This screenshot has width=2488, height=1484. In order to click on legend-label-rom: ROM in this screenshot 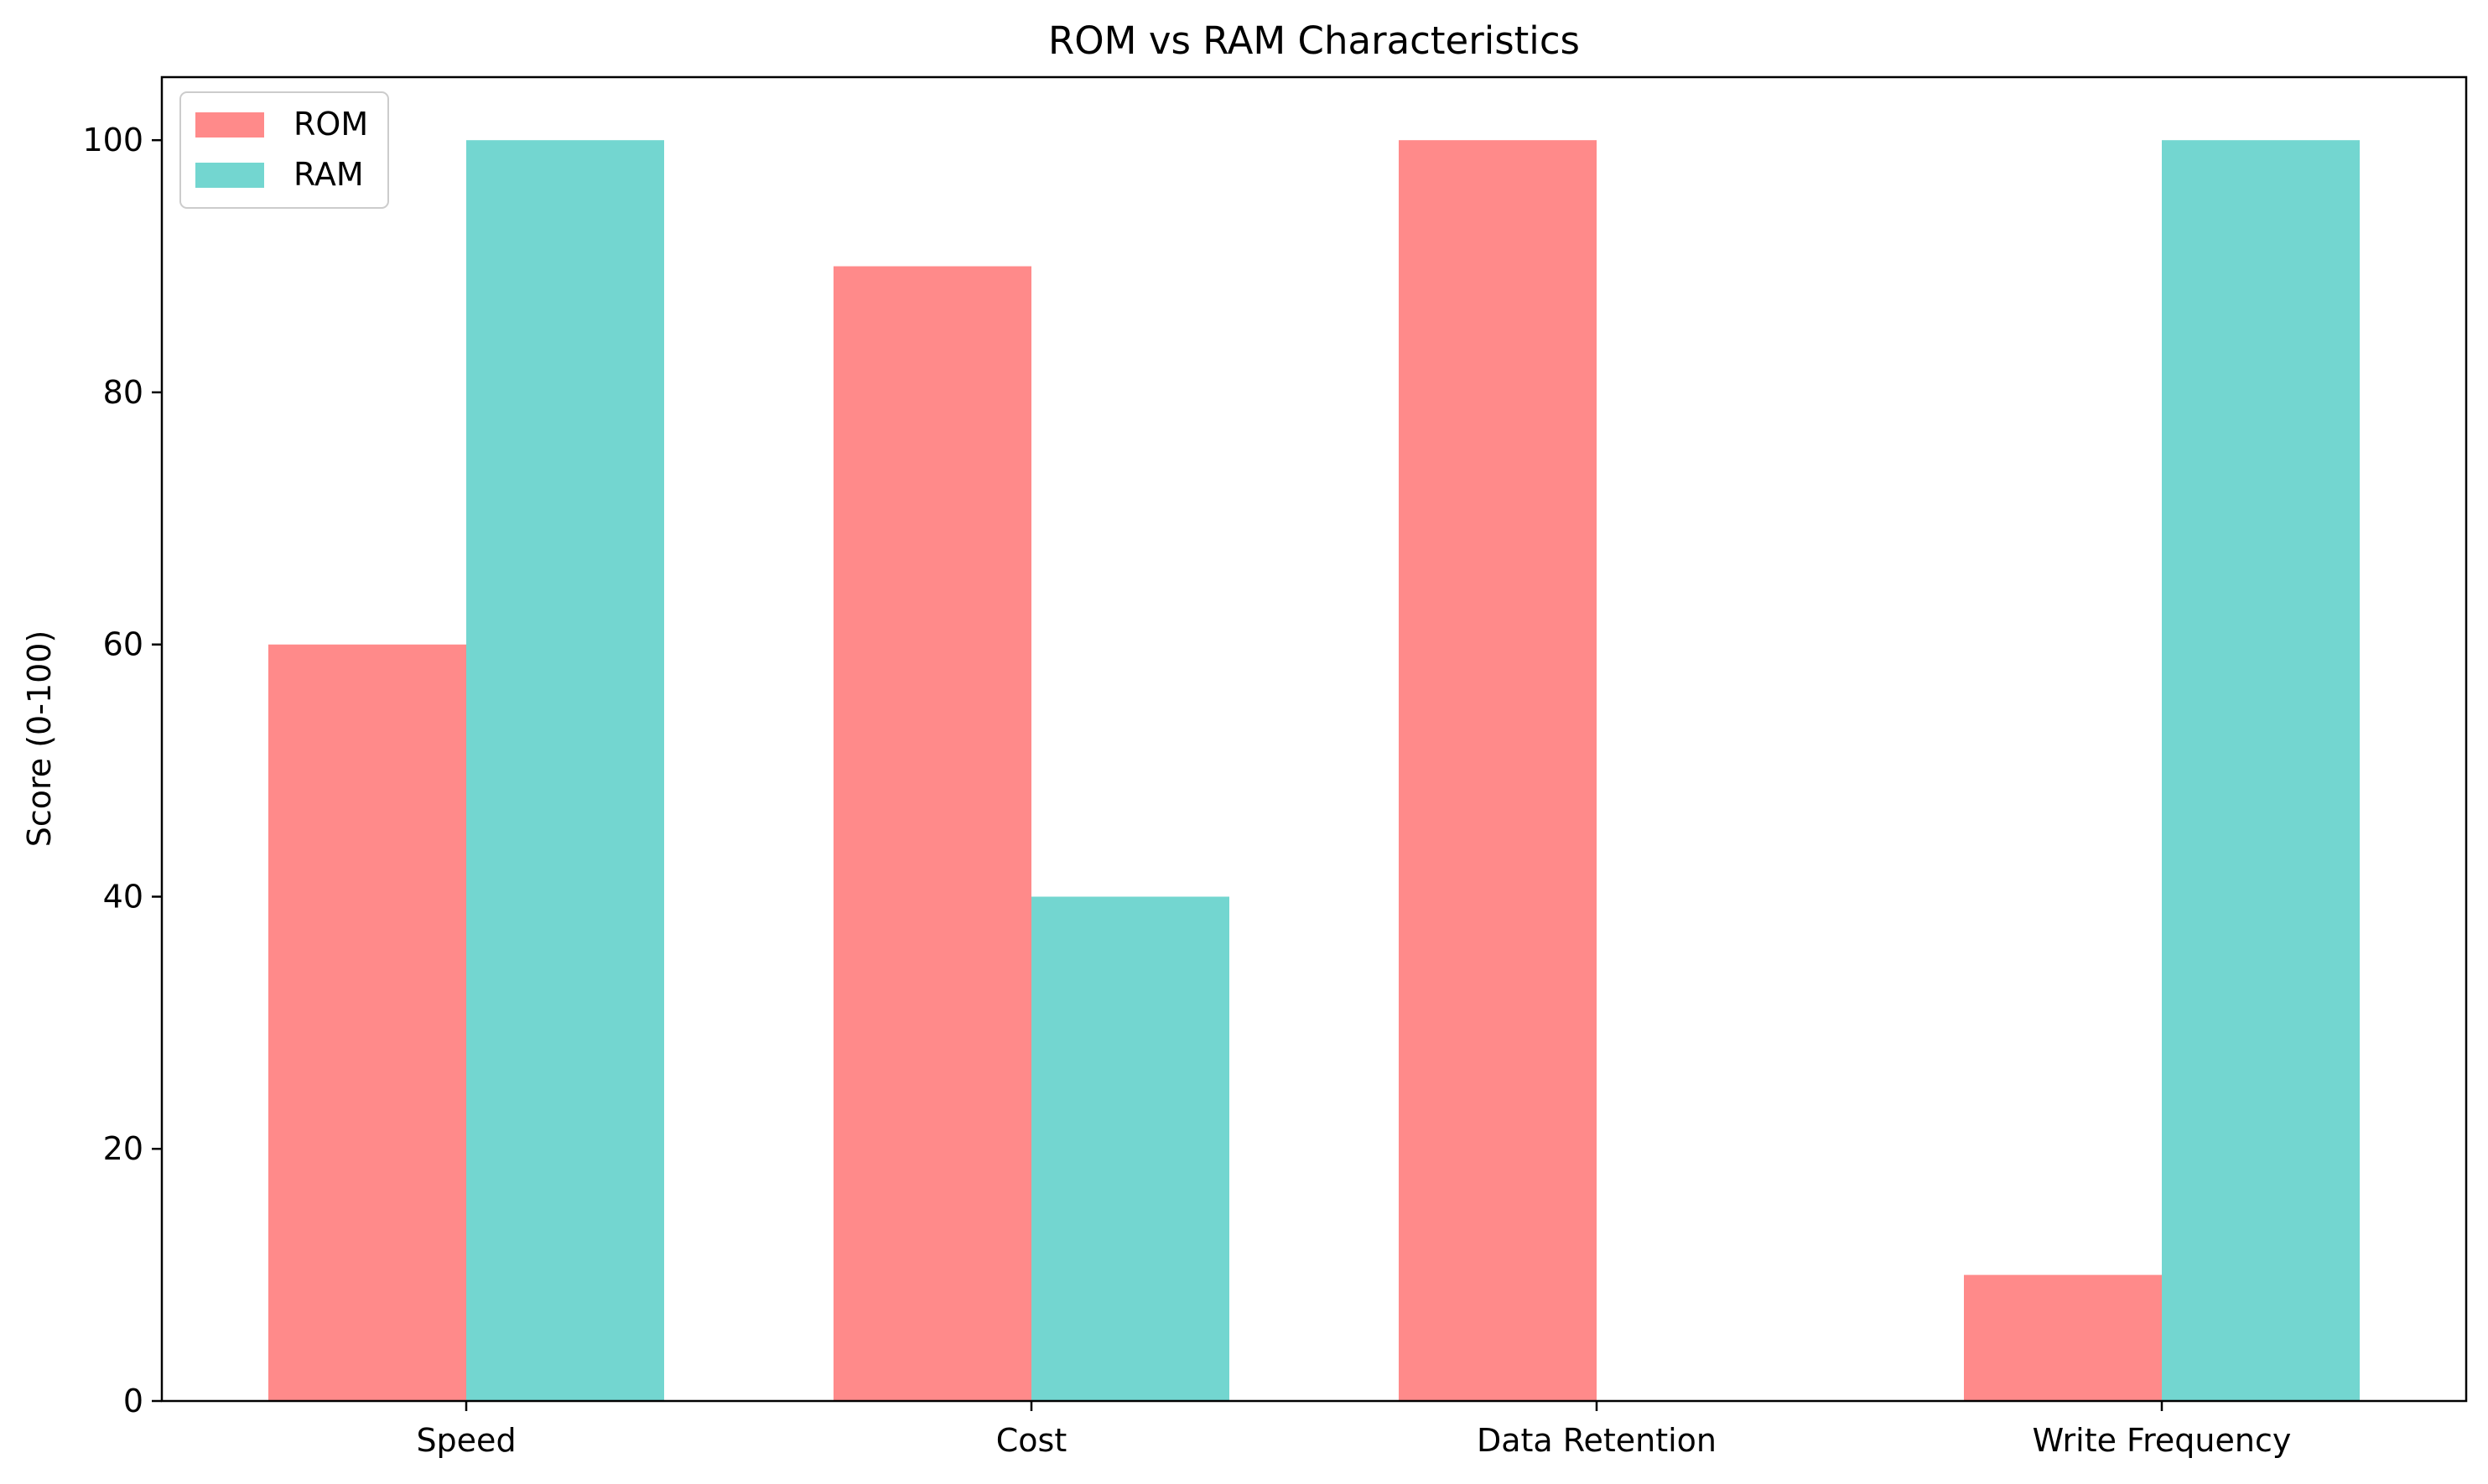, I will do `click(331, 124)`.